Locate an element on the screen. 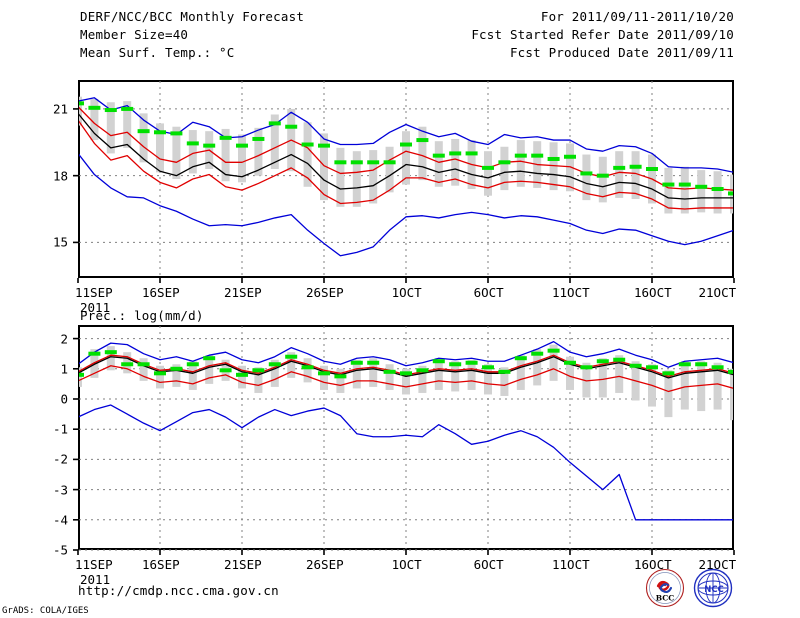  forecast-range-label: For 2011/09/11-2011/10/20 is located at coordinates (637, 16).